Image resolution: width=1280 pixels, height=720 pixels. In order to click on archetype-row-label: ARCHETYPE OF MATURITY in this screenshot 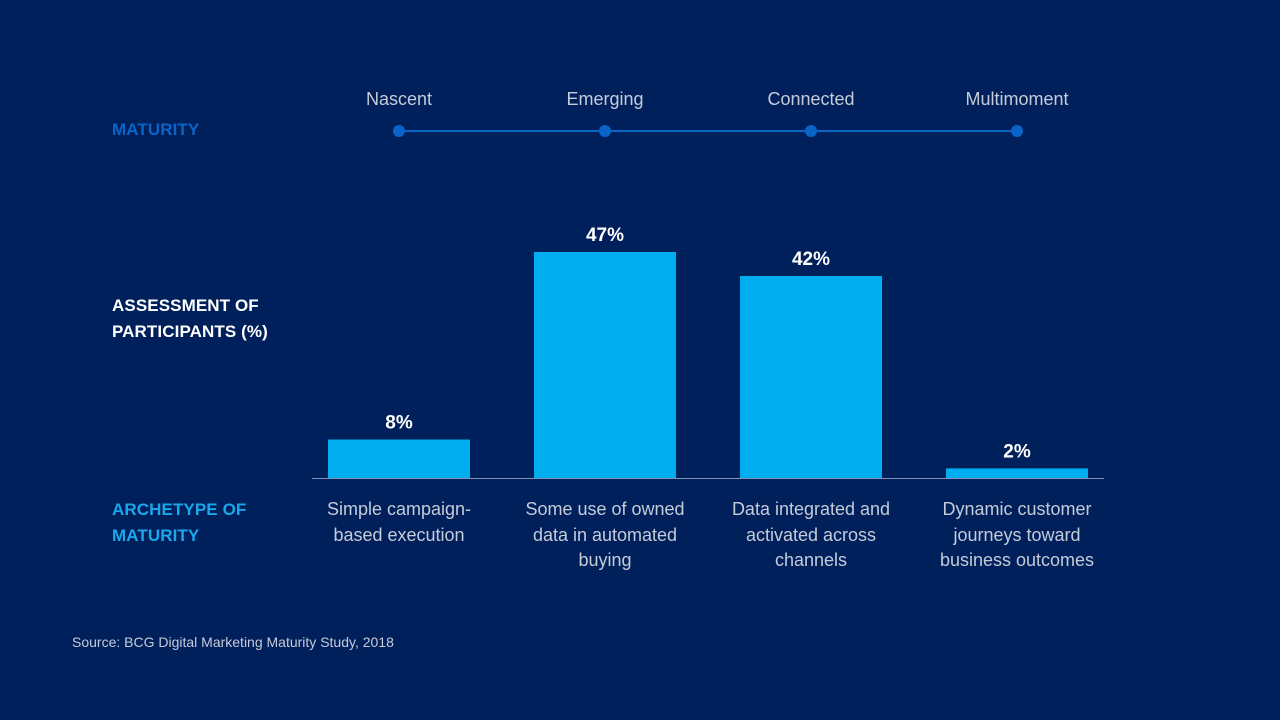, I will do `click(179, 523)`.